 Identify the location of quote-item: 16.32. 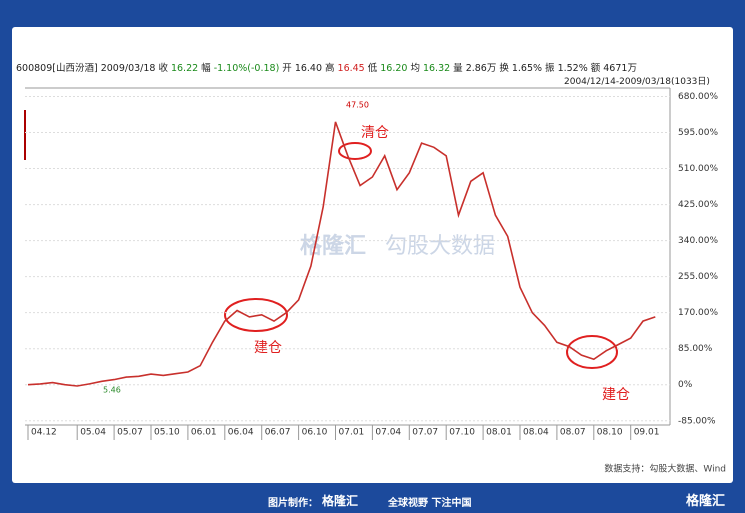
(436, 68).